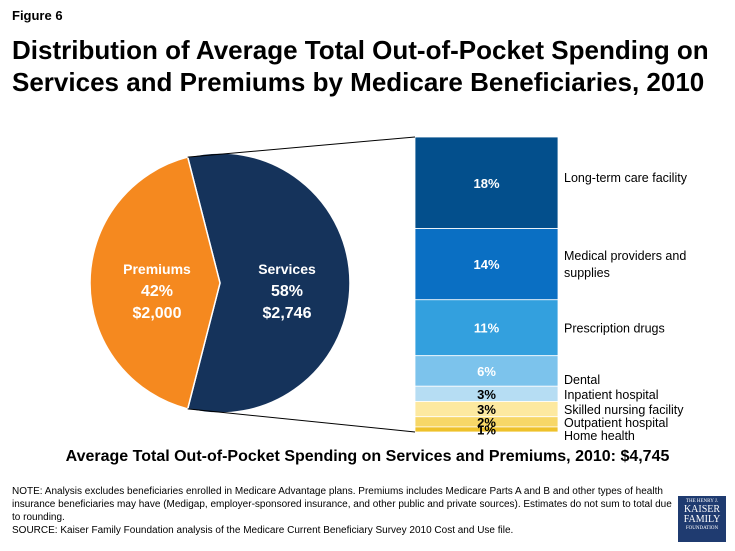  I want to click on connector-line-top, so click(301, 147).